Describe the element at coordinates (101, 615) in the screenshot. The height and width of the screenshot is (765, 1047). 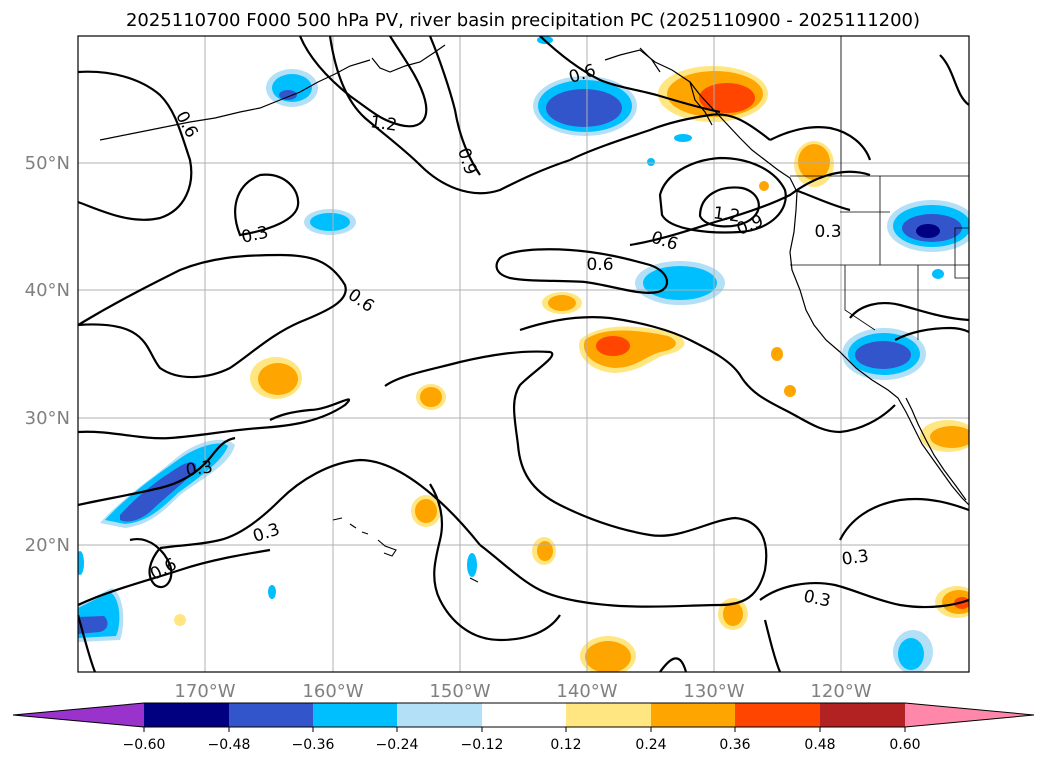
I see `anomaly-negative-bottomleft` at that location.